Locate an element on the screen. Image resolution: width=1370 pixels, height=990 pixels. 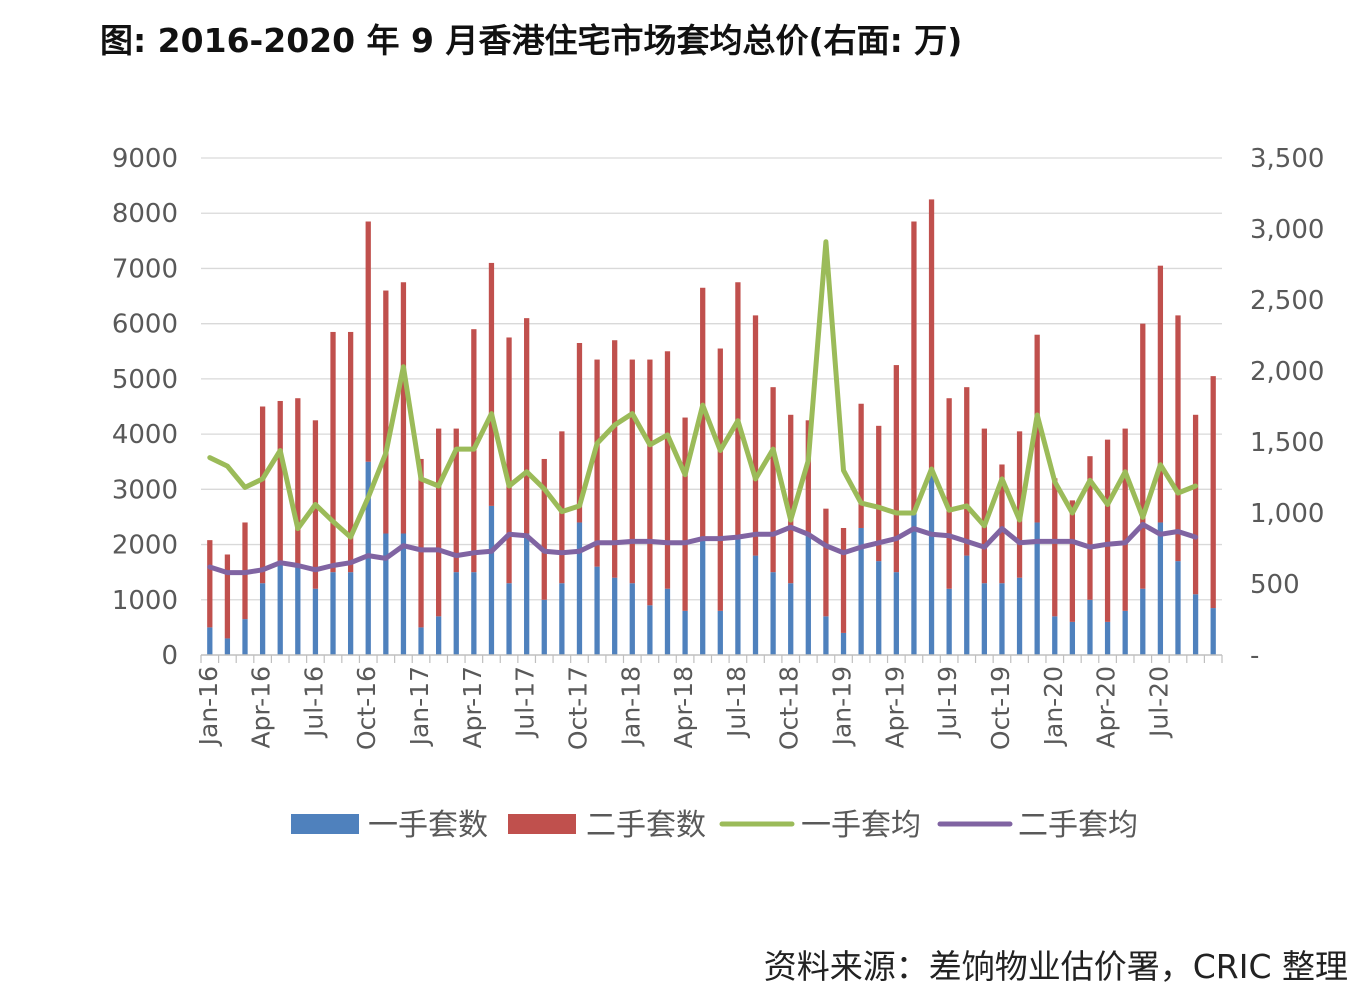
y-left-tick-label: 5000 is located at coordinates (145, 380).